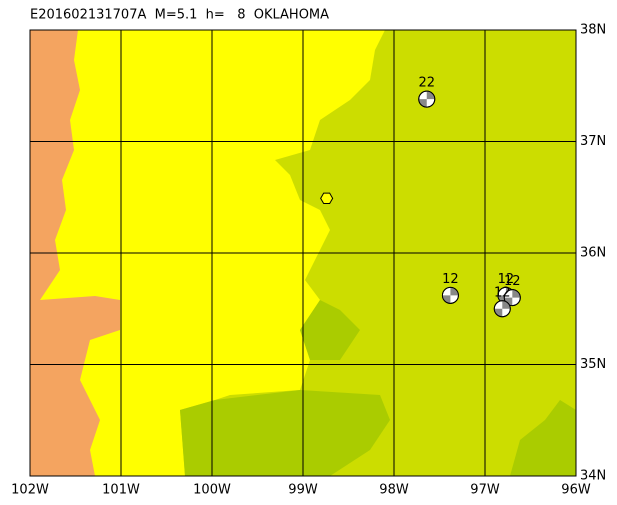 The height and width of the screenshot is (505, 617). I want to click on epicenter, so click(327, 198).